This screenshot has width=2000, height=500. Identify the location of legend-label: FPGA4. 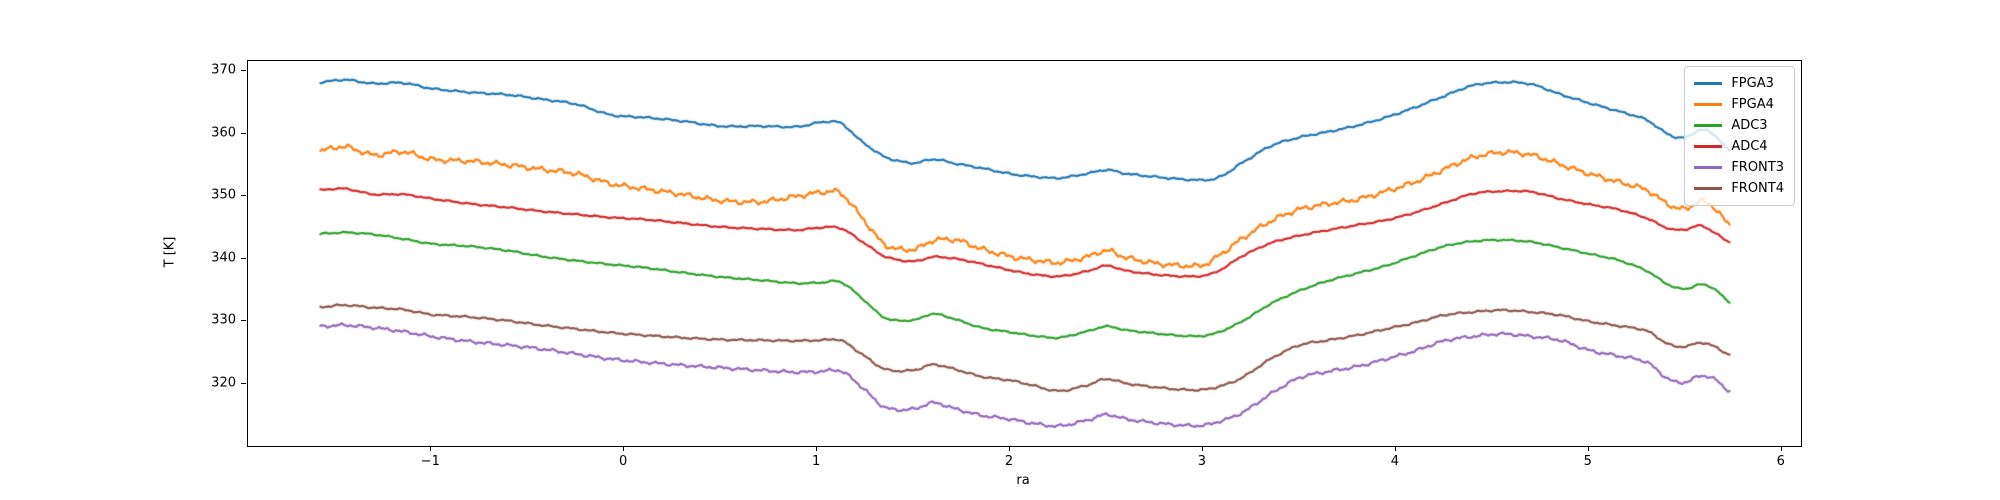
(1752, 104).